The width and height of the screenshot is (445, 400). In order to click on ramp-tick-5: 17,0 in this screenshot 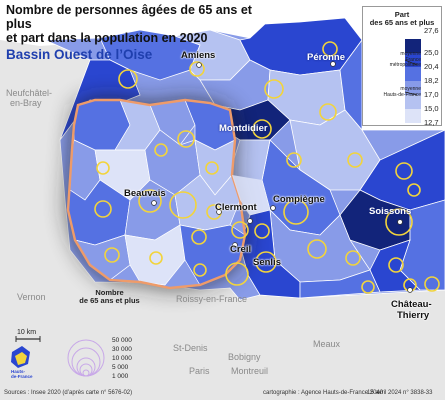, I will do `click(431, 94)`.